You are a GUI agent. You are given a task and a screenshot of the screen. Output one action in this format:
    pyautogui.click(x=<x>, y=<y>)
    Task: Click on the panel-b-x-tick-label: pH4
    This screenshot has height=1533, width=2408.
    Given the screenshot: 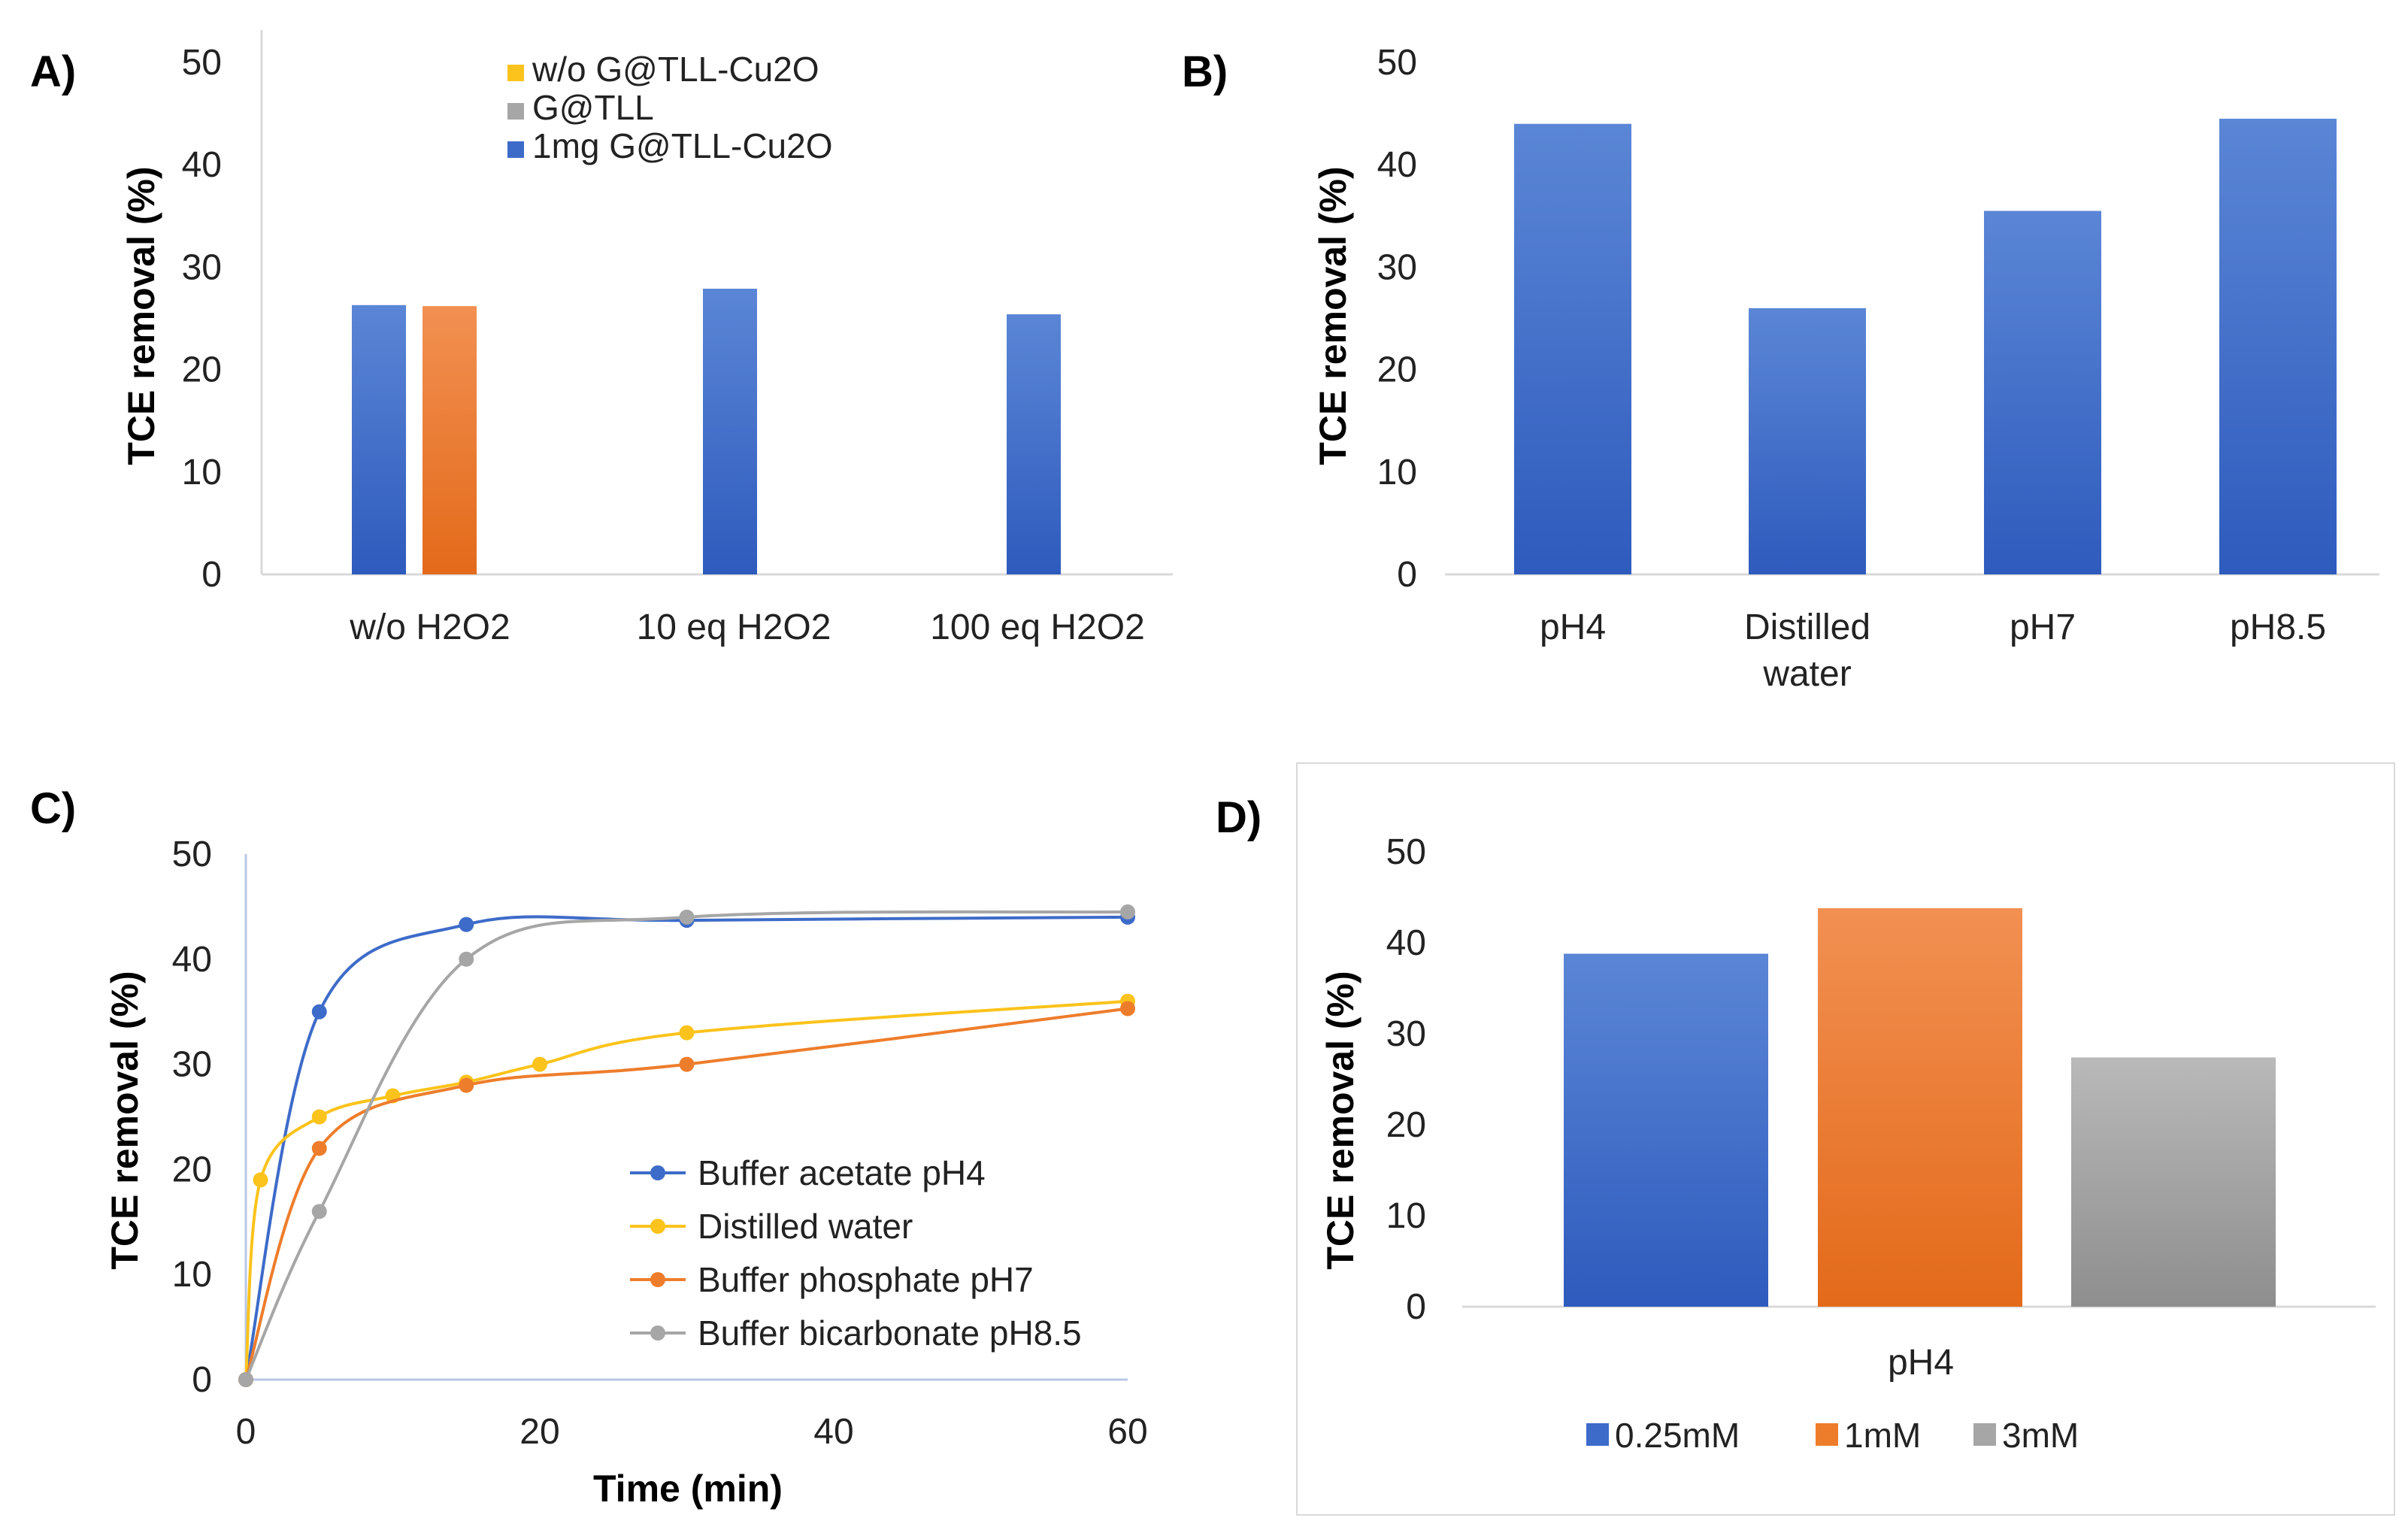 What is the action you would take?
    pyautogui.click(x=1573, y=627)
    